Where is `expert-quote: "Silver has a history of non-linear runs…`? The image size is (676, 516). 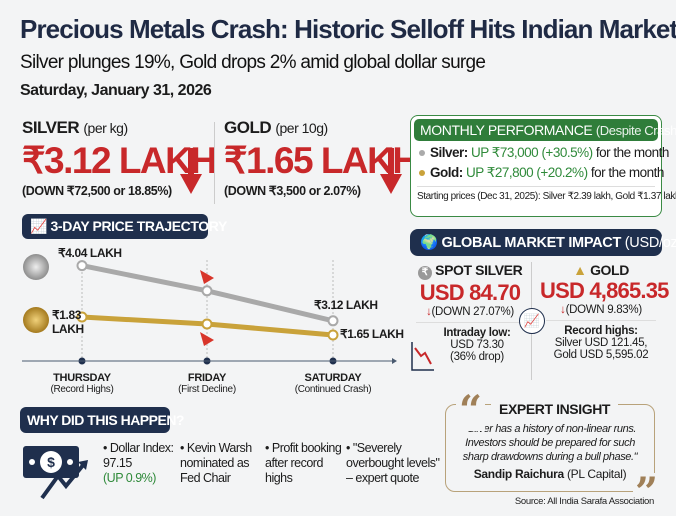
expert-quote: "Silver has a history of non-linear runs… is located at coordinates (550, 443).